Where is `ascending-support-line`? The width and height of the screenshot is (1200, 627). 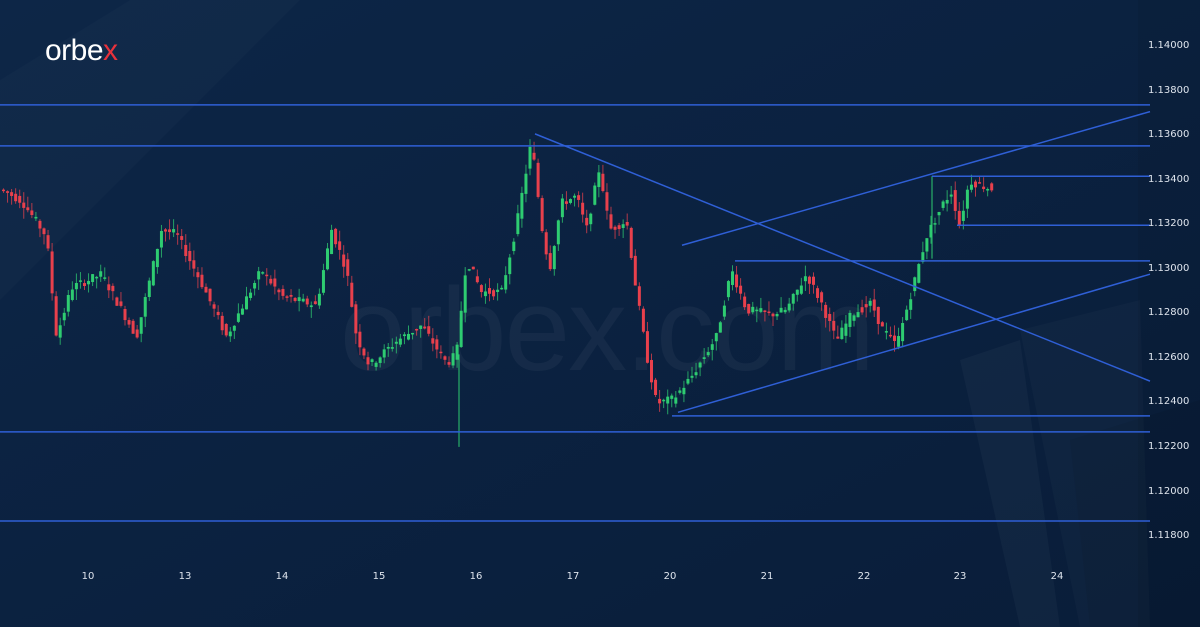 ascending-support-line is located at coordinates (914, 343).